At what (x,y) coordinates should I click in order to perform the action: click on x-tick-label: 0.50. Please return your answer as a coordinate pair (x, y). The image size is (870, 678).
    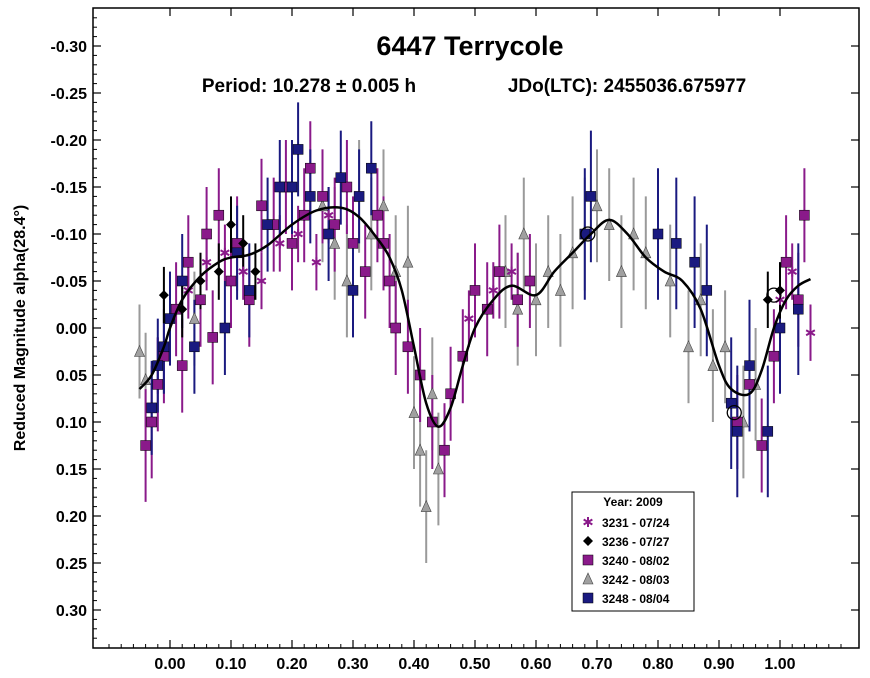
    Looking at the image, I should click on (474, 664).